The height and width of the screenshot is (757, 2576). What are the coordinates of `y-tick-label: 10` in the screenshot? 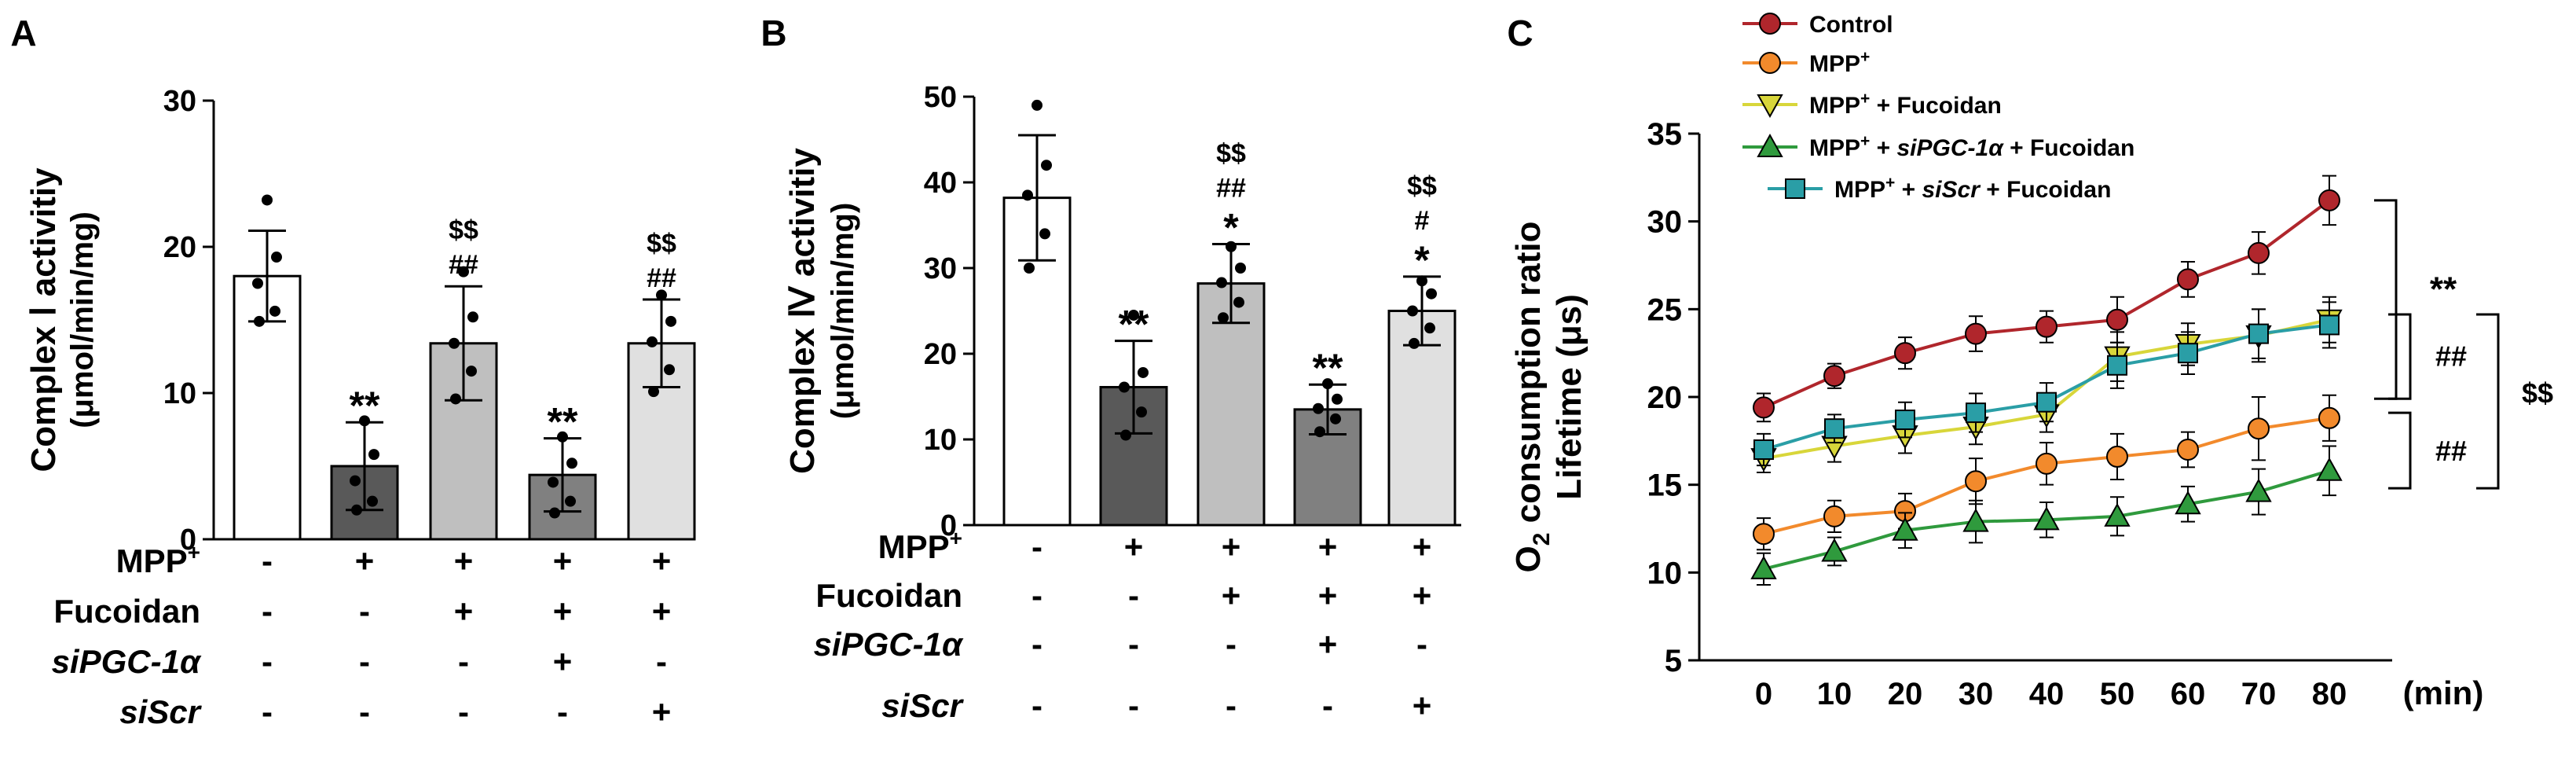 It's located at (1665, 573).